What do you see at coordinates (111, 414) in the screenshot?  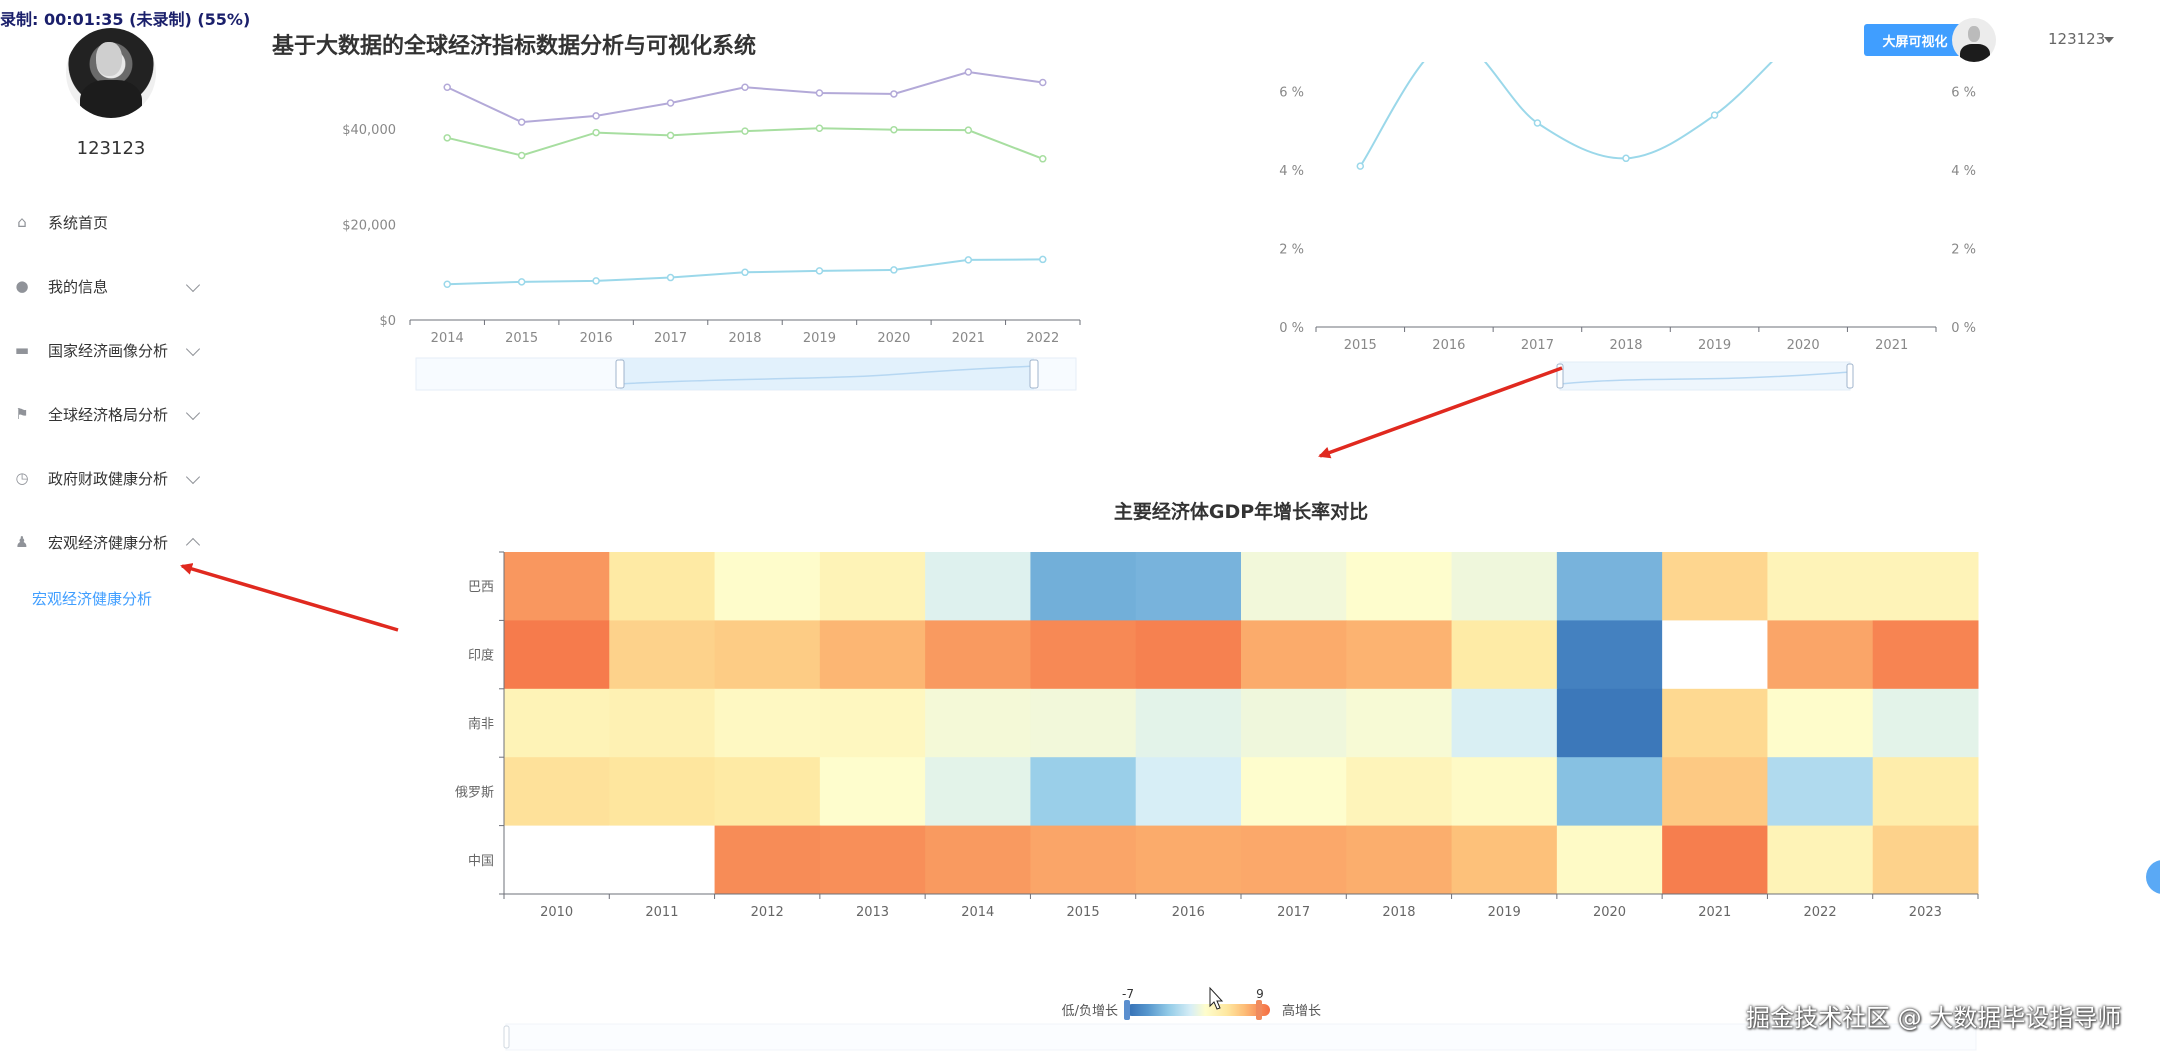 I see `sidebar-item-global-pattern: ⚑ 全球经济格局分析` at bounding box center [111, 414].